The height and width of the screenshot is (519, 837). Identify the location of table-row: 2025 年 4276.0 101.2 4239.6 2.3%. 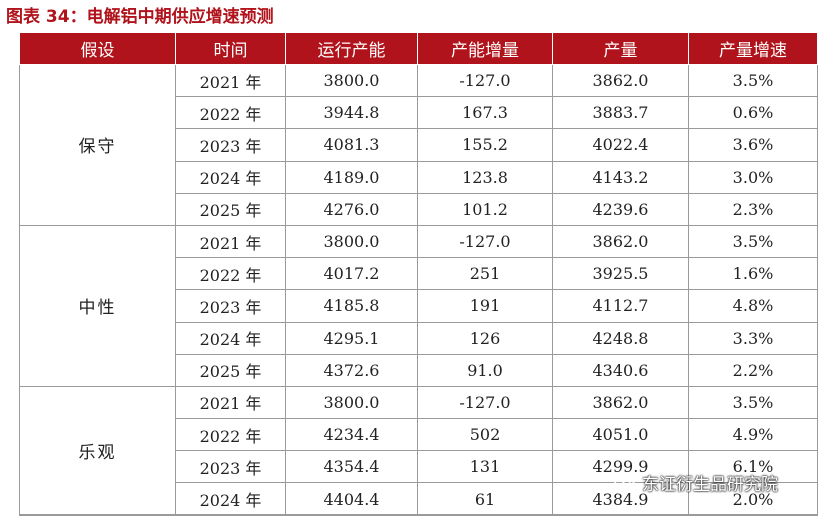
(419, 209).